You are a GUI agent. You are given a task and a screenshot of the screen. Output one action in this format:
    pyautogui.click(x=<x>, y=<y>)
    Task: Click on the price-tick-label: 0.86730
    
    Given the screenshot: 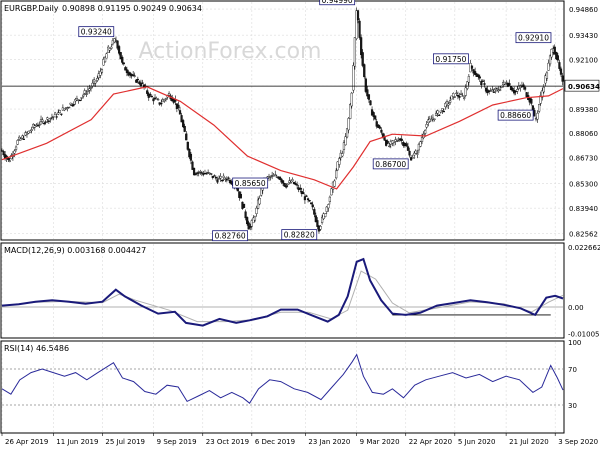 What is the action you would take?
    pyautogui.click(x=583, y=158)
    